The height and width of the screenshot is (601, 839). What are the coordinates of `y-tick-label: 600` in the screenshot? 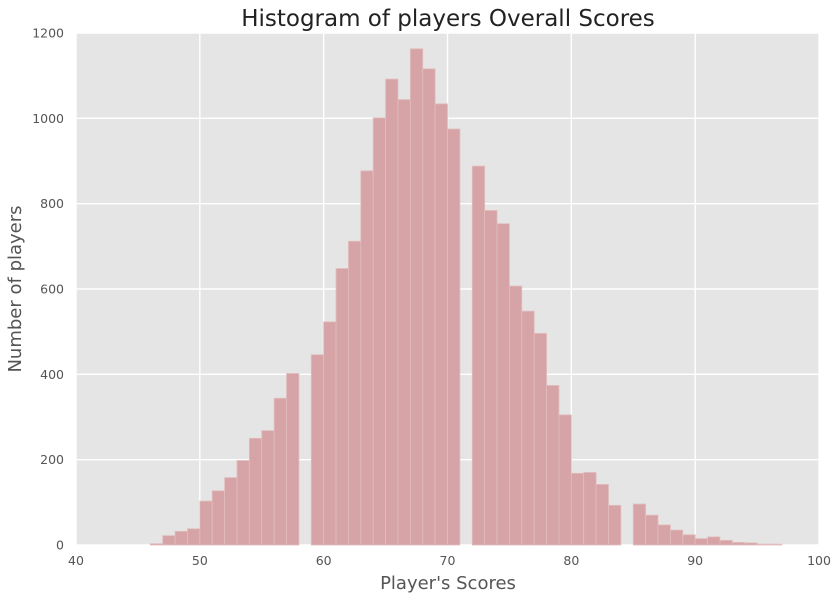 It's located at (52, 289).